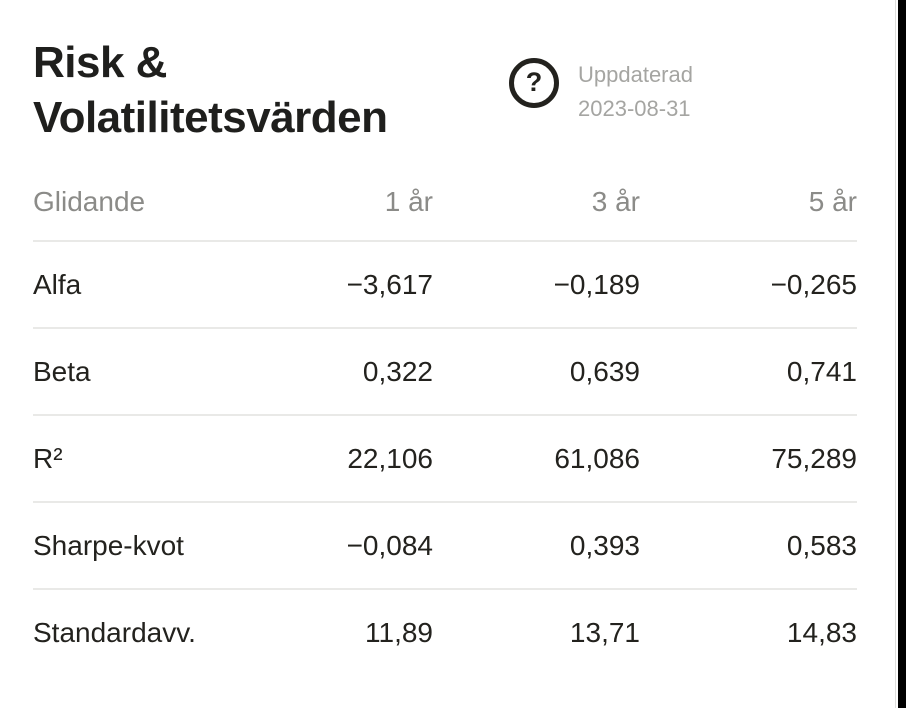 The image size is (906, 708). I want to click on table-row-stddev: Standardavv. 11,89 13,71 14,83, so click(445, 632).